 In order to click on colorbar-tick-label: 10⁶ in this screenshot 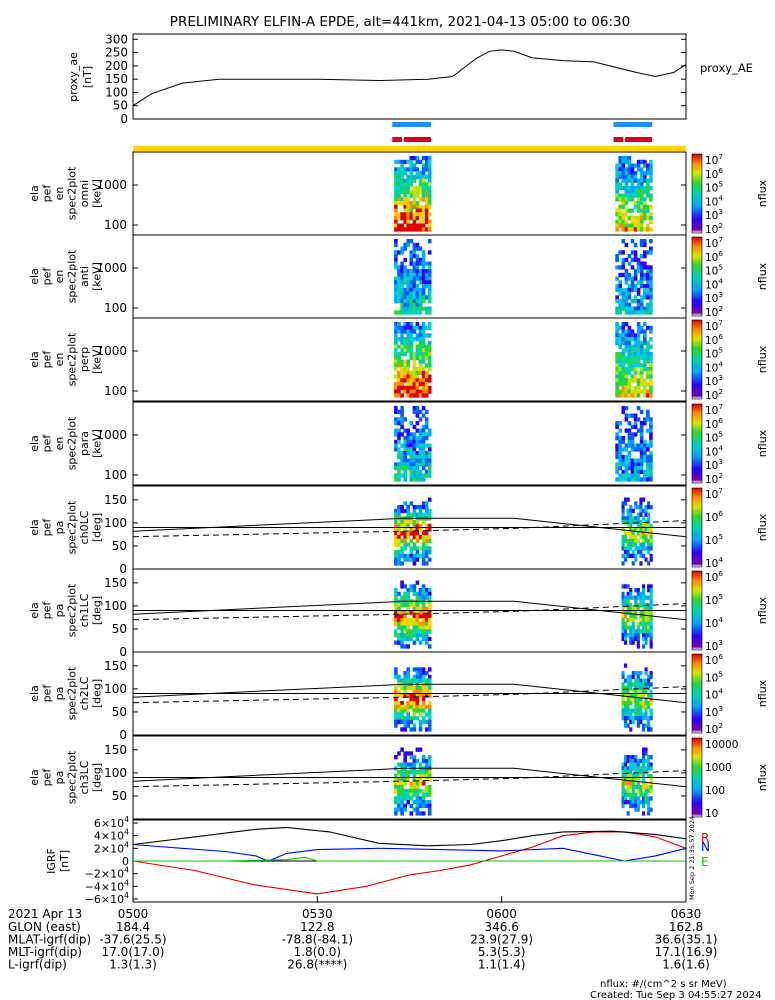, I will do `click(714, 516)`.